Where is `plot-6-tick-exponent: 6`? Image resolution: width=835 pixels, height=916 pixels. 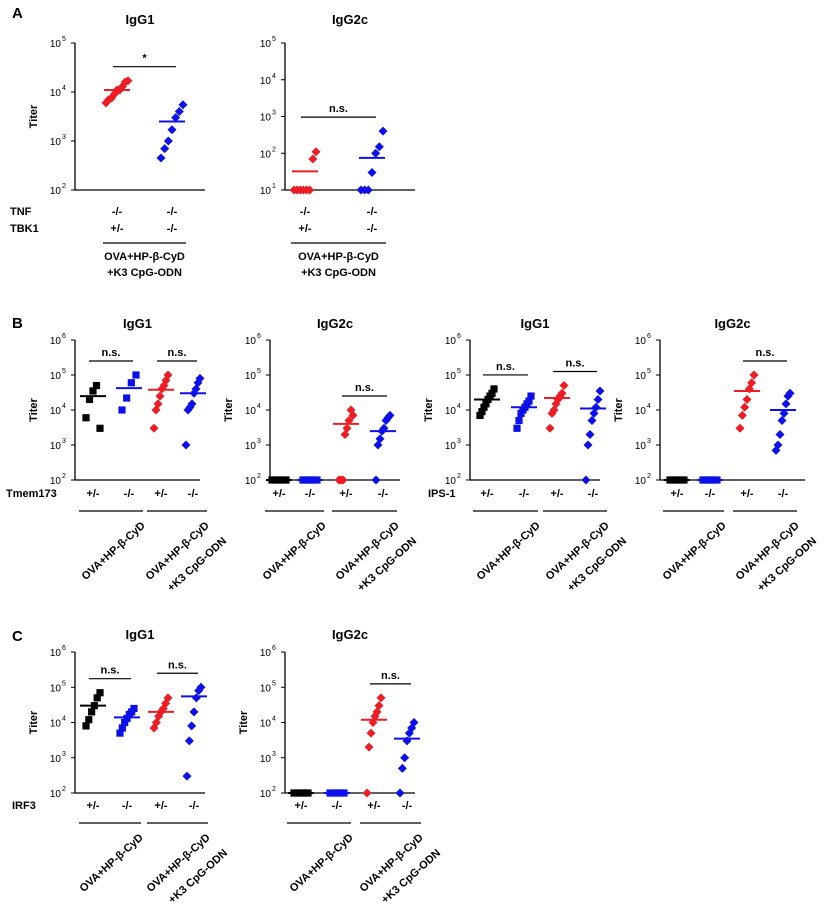 plot-6-tick-exponent: 6 is located at coordinates (649, 336).